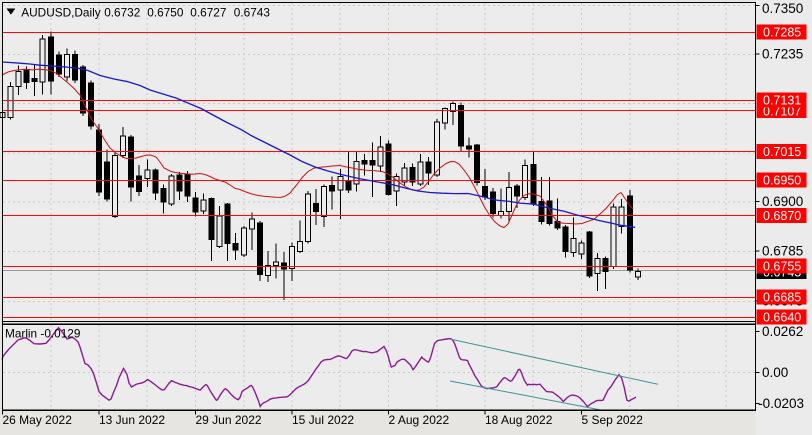 The width and height of the screenshot is (812, 435). What do you see at coordinates (782, 267) in the screenshot?
I see `svg-text: 0.6755` at bounding box center [782, 267].